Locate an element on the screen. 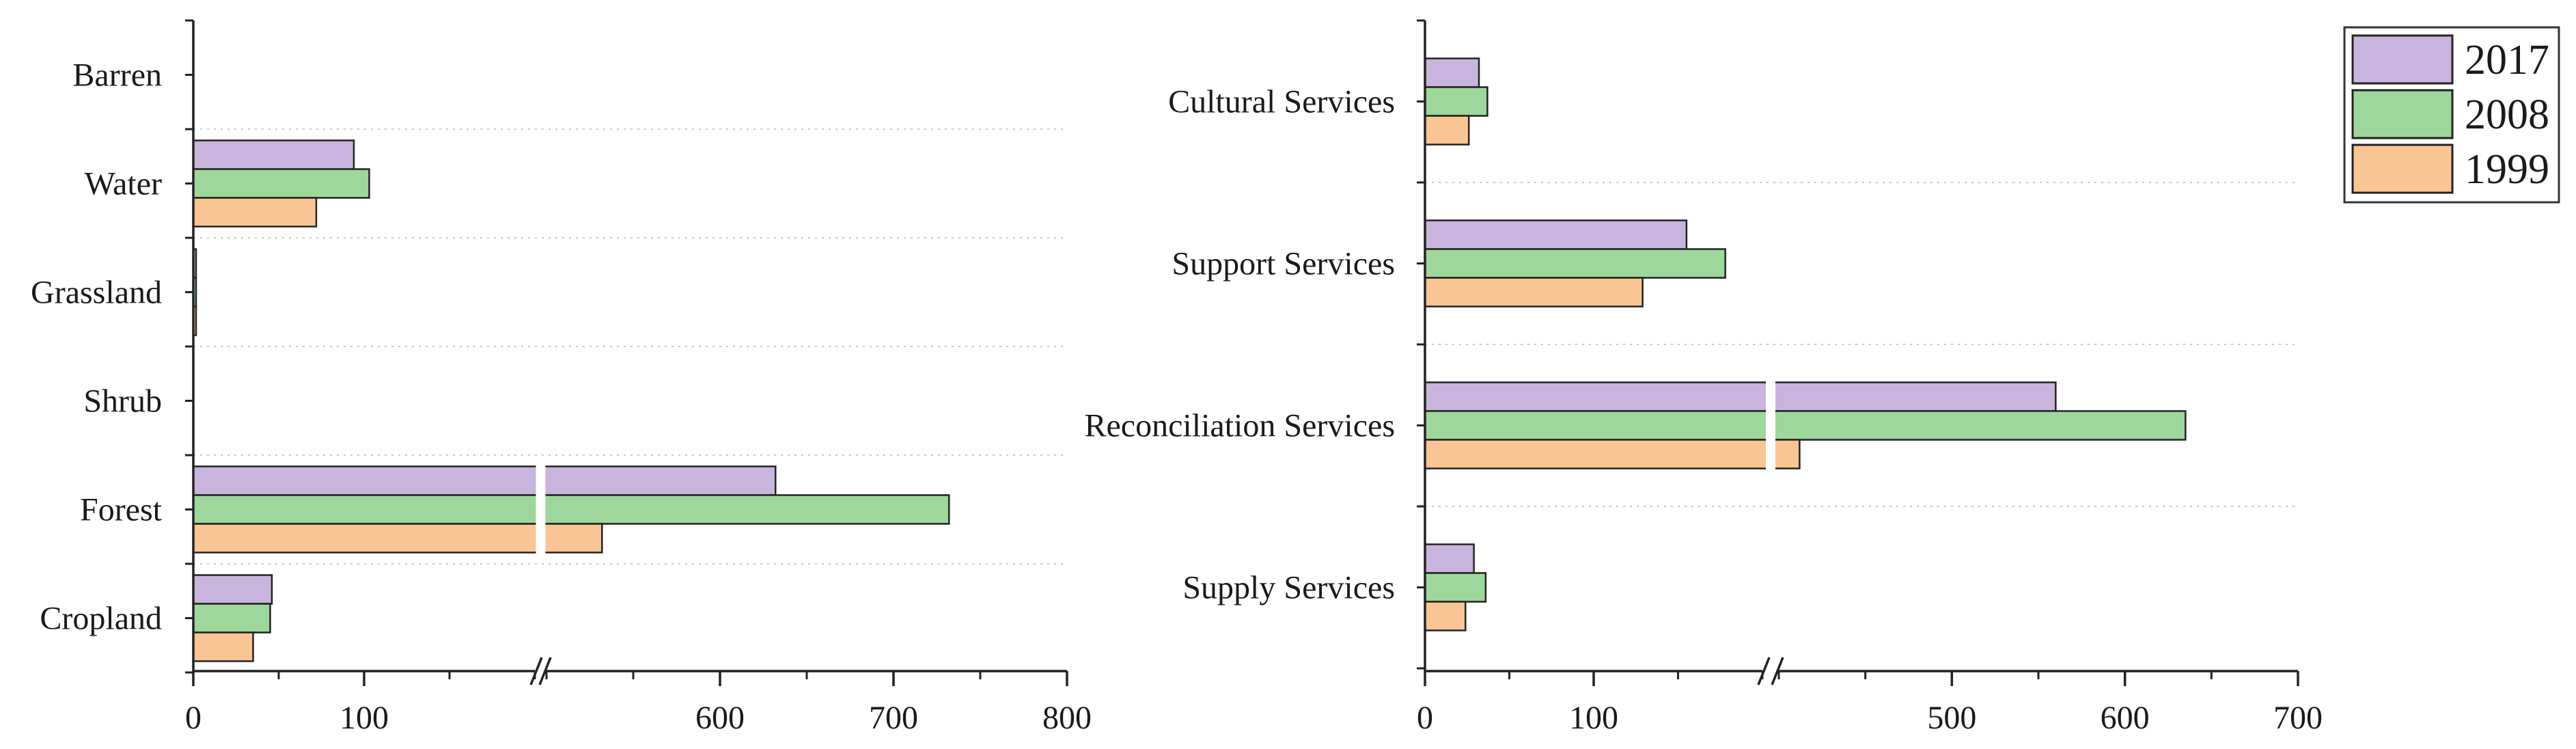 The width and height of the screenshot is (2576, 749). bar-supply-services-1999 is located at coordinates (1445, 616).